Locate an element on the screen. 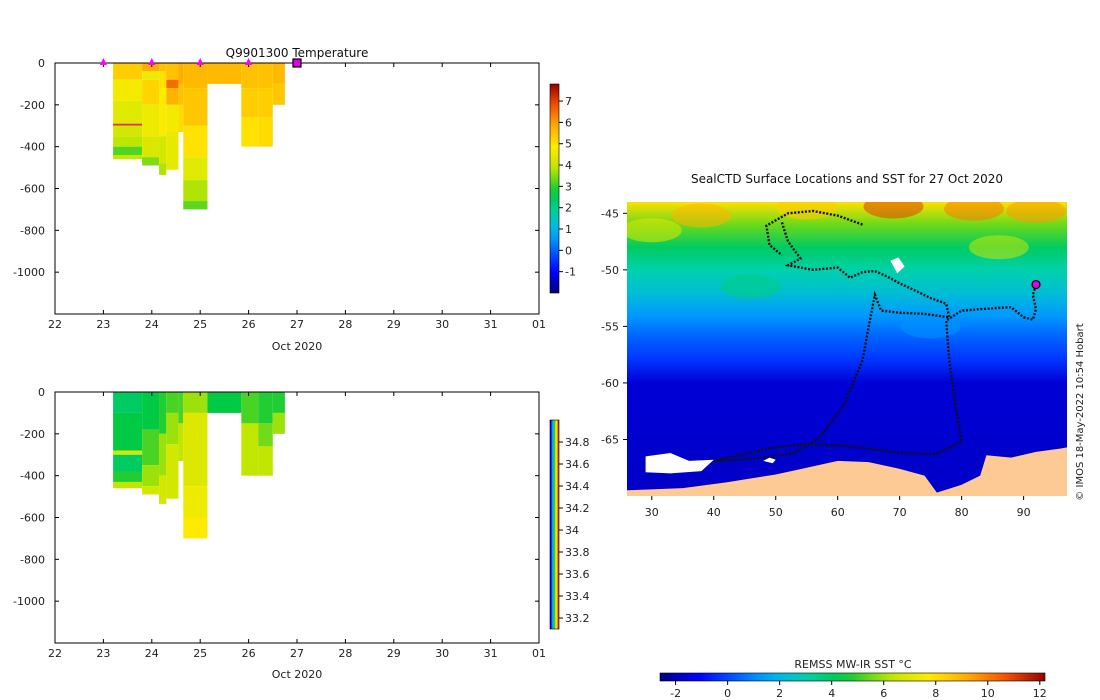 This screenshot has width=1100, height=700. antarctica-land is located at coordinates (847, 471).